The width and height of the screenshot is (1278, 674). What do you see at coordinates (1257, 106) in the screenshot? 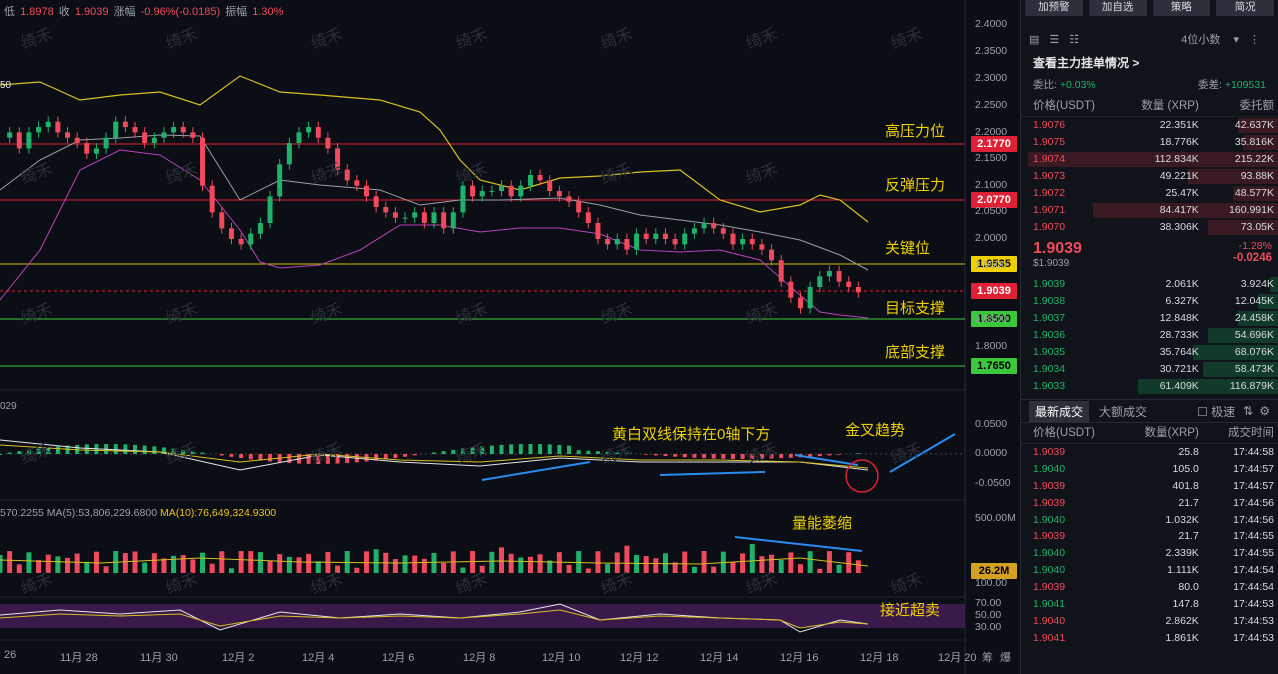
I see `amount-header: 委托额` at bounding box center [1257, 106].